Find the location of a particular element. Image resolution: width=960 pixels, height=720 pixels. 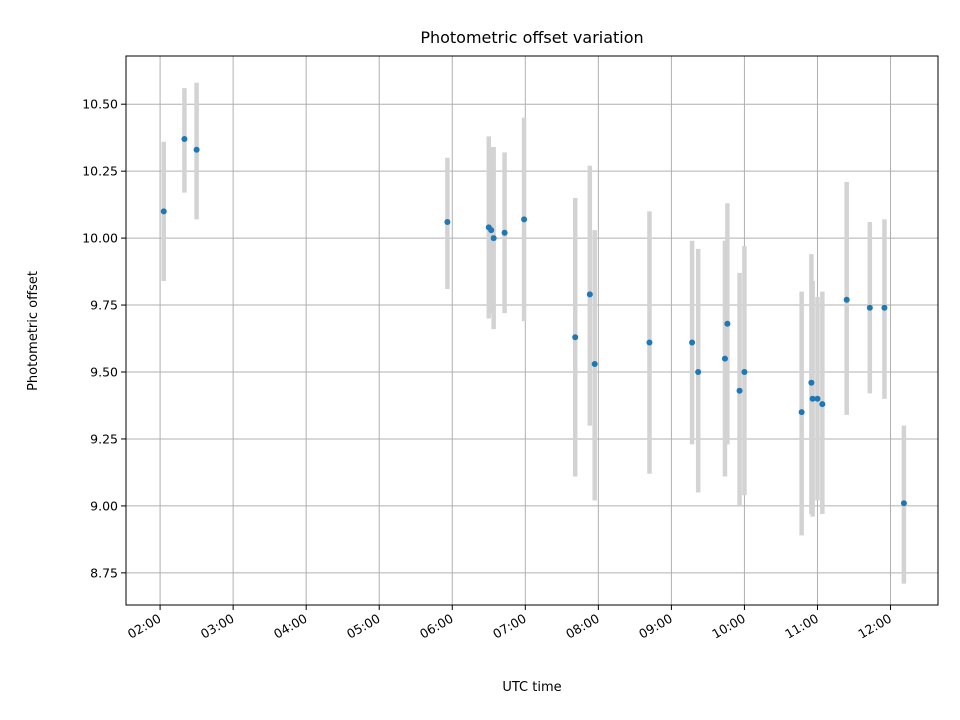

x-tick-label: 04:00 is located at coordinates (290, 626).